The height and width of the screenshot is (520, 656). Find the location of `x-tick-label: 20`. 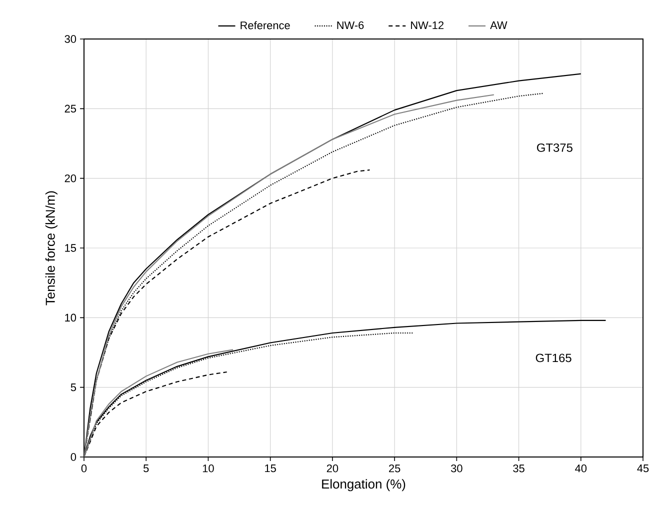

x-tick-label: 20 is located at coordinates (332, 468).